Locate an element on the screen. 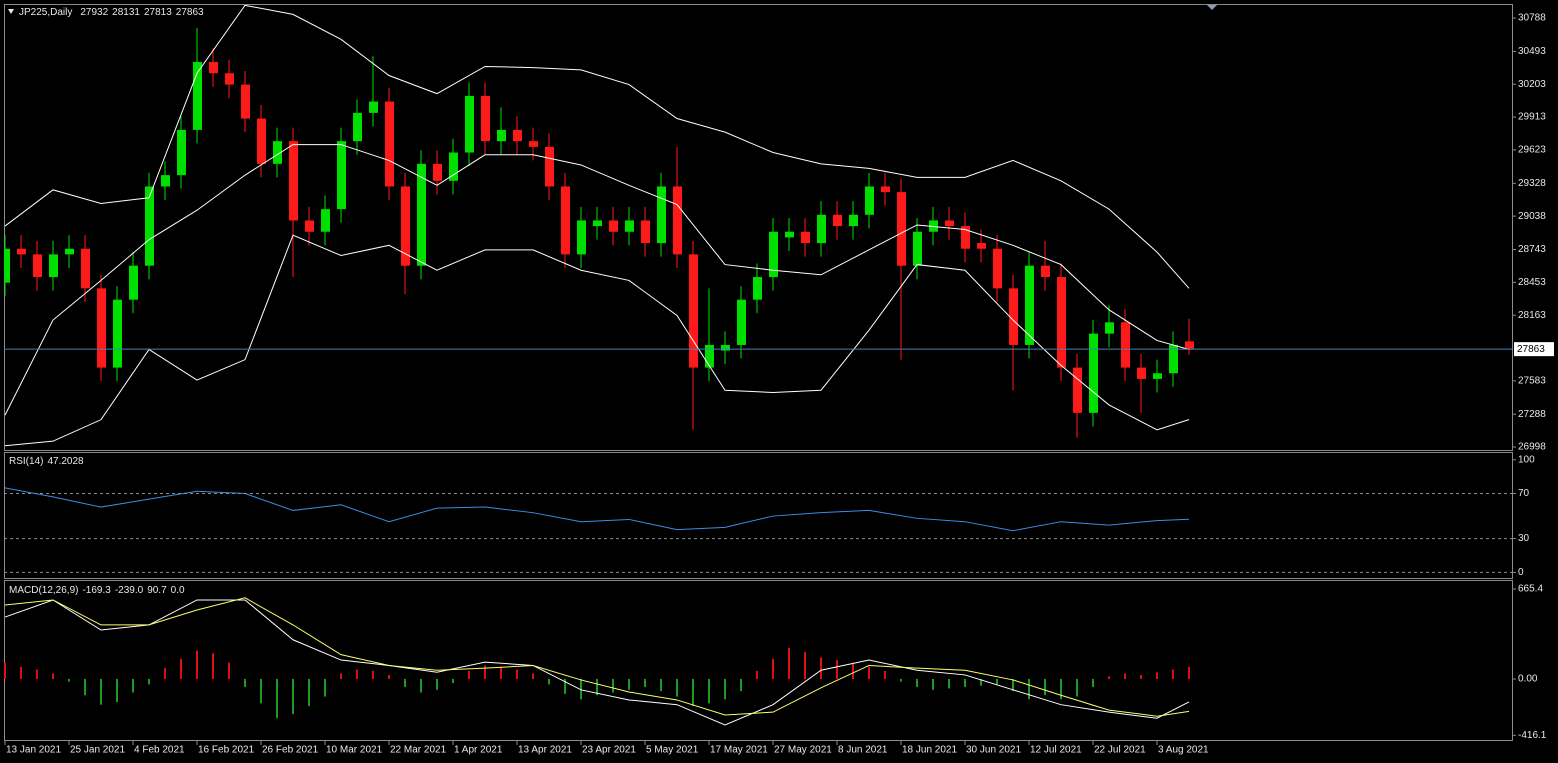  rsi-line is located at coordinates (597, 509).